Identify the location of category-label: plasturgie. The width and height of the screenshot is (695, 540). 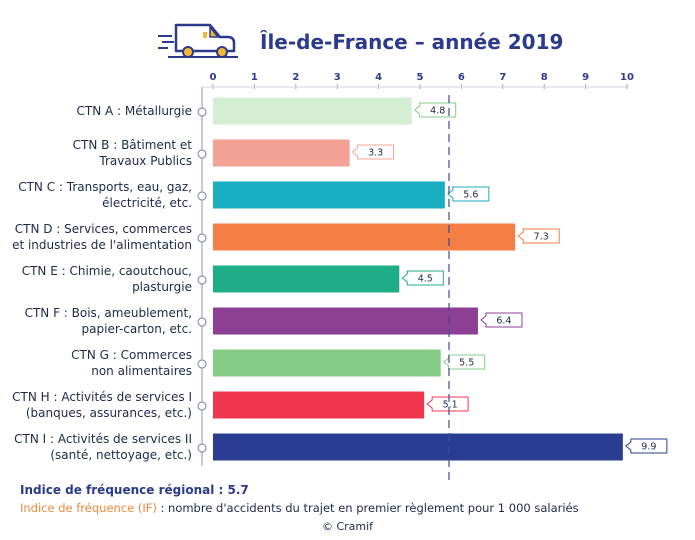
(162, 287).